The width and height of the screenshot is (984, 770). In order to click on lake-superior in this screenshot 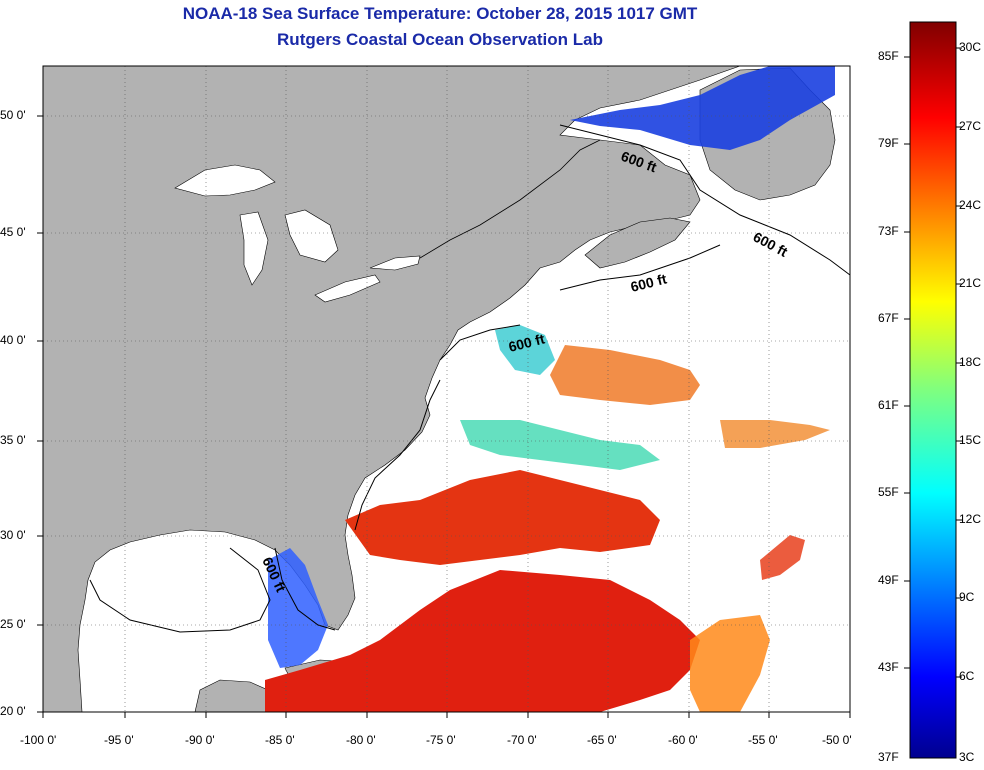, I will do `click(225, 180)`.